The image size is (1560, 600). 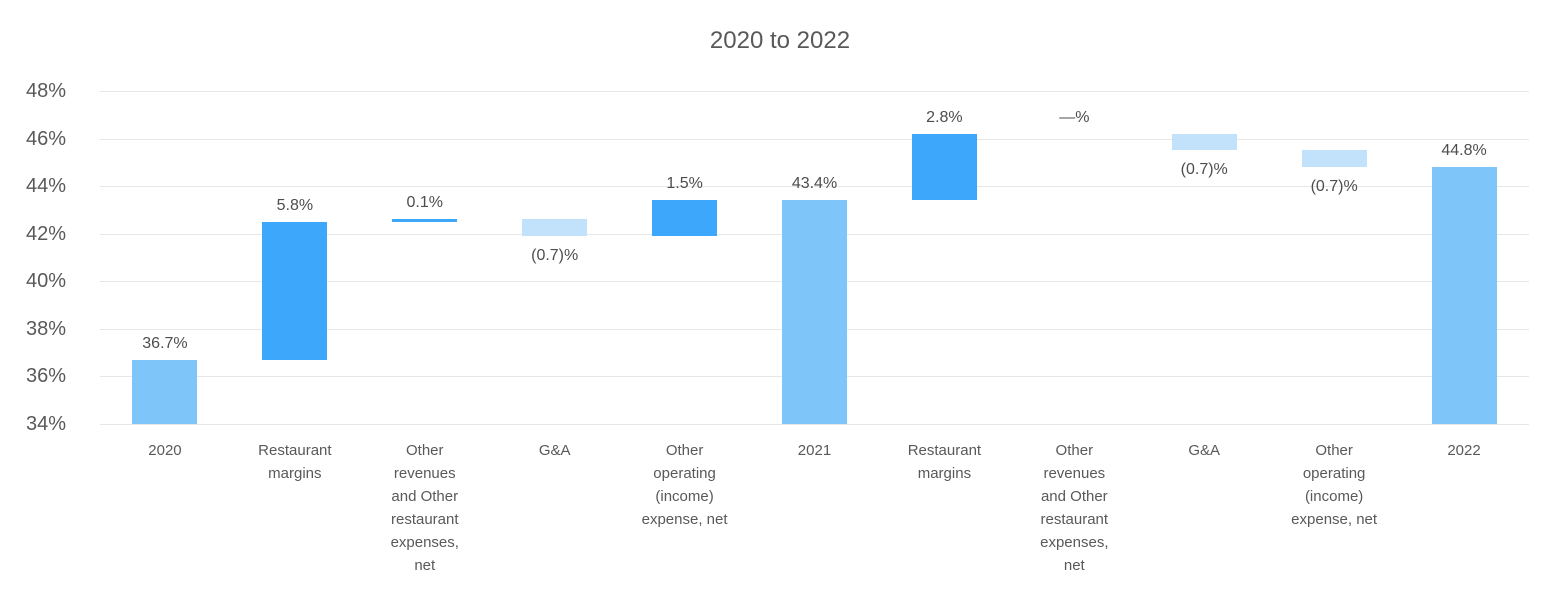 I want to click on value-label: 2.8%, so click(x=944, y=117).